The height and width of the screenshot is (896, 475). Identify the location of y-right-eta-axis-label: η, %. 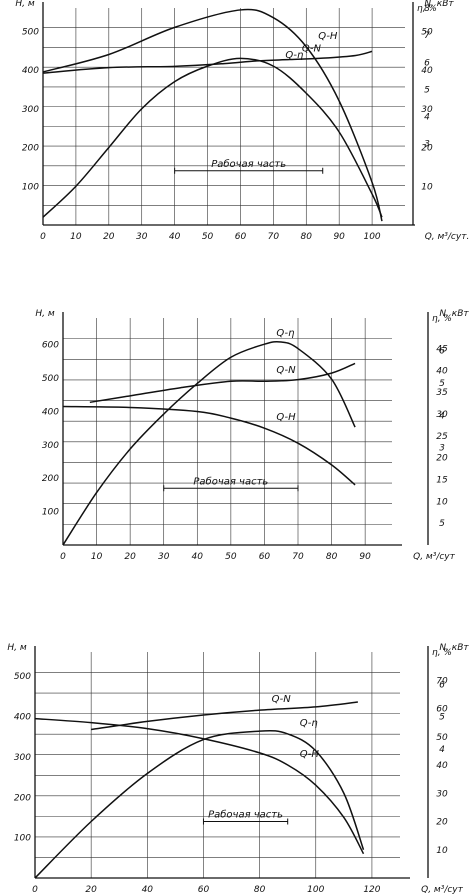
(427, 9).